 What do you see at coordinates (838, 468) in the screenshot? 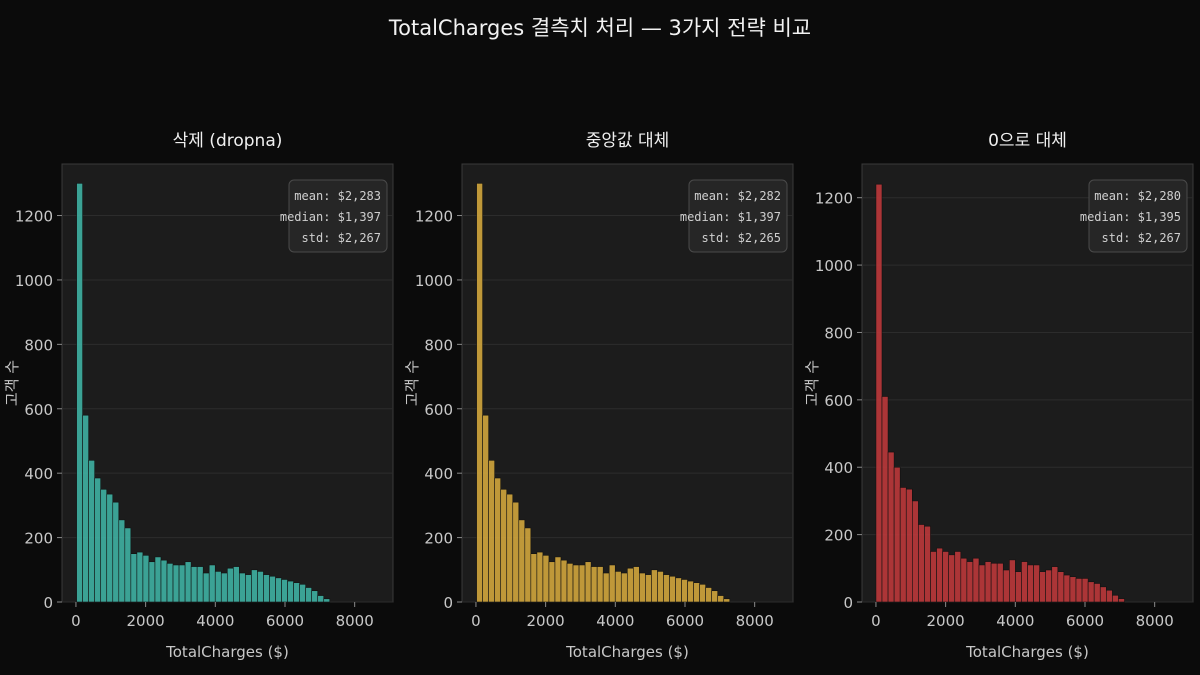
I see `y-tick-label: 400` at bounding box center [838, 468].